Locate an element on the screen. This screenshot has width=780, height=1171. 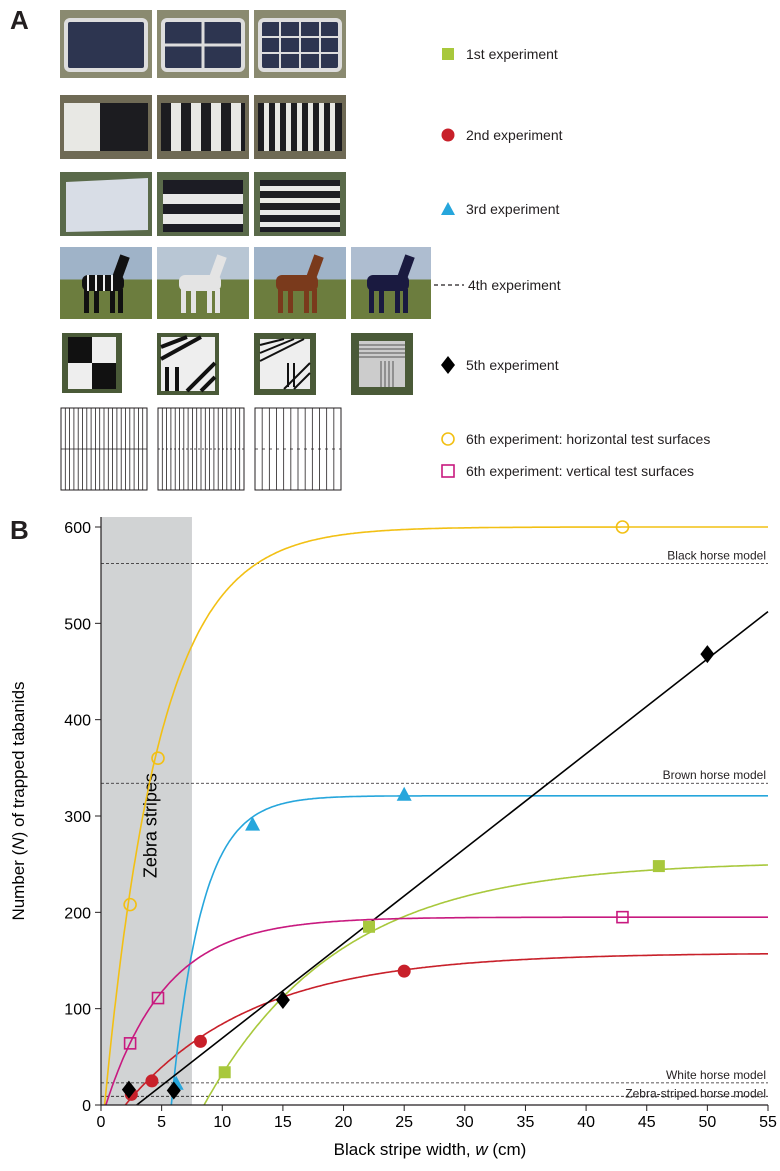
legend-label: 5th experiment is located at coordinates (512, 365).